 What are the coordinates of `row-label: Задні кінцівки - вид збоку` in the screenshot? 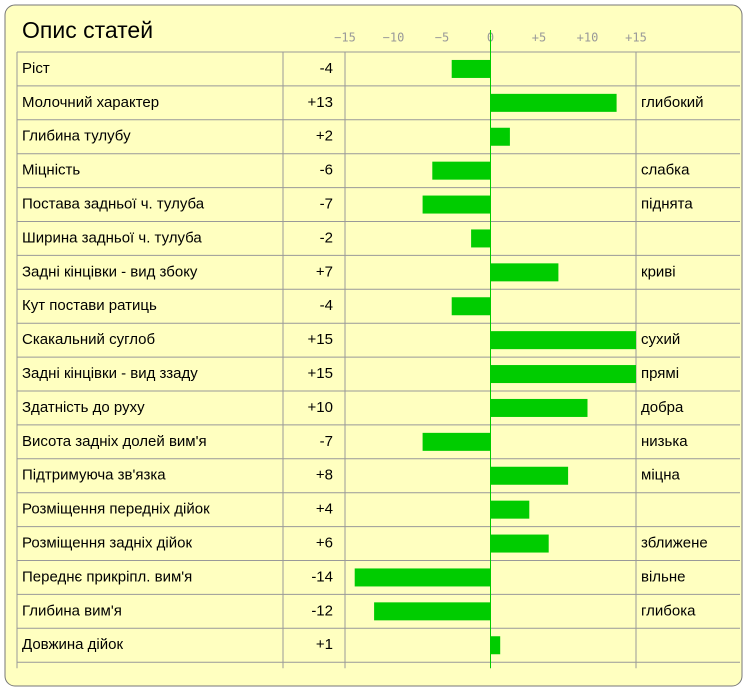 It's located at (110, 271).